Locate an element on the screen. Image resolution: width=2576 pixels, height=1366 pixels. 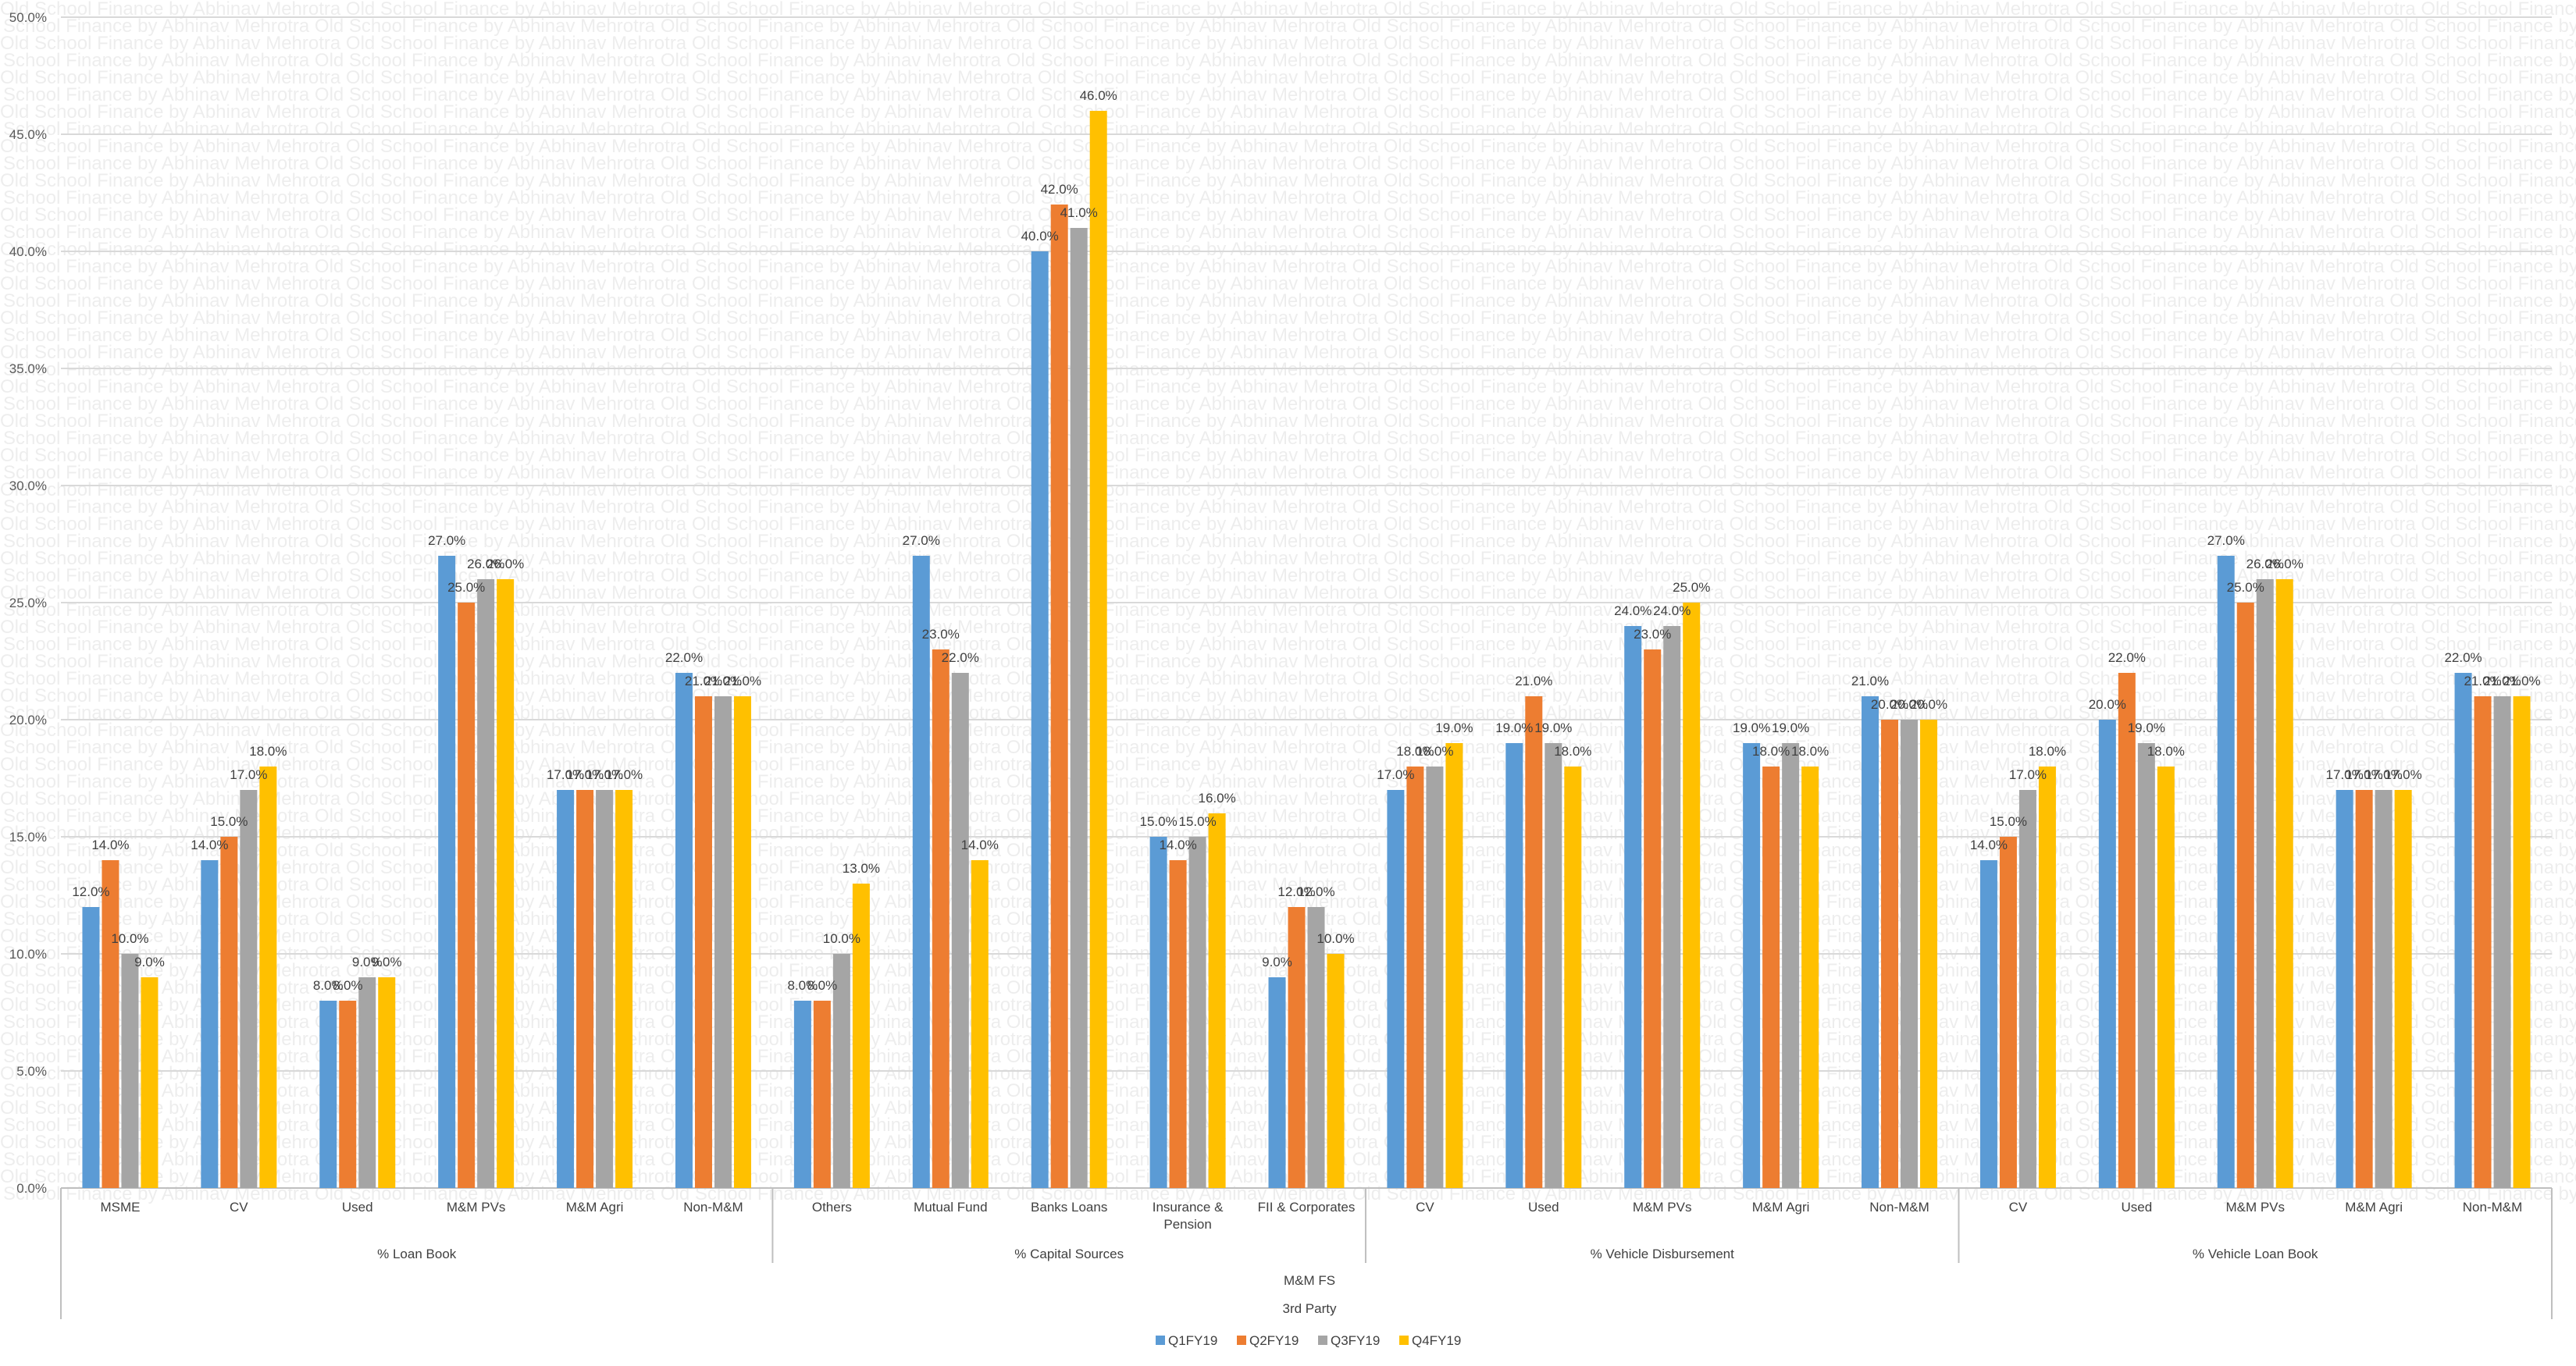
group-label: % Capital Sources is located at coordinates (1069, 1254).